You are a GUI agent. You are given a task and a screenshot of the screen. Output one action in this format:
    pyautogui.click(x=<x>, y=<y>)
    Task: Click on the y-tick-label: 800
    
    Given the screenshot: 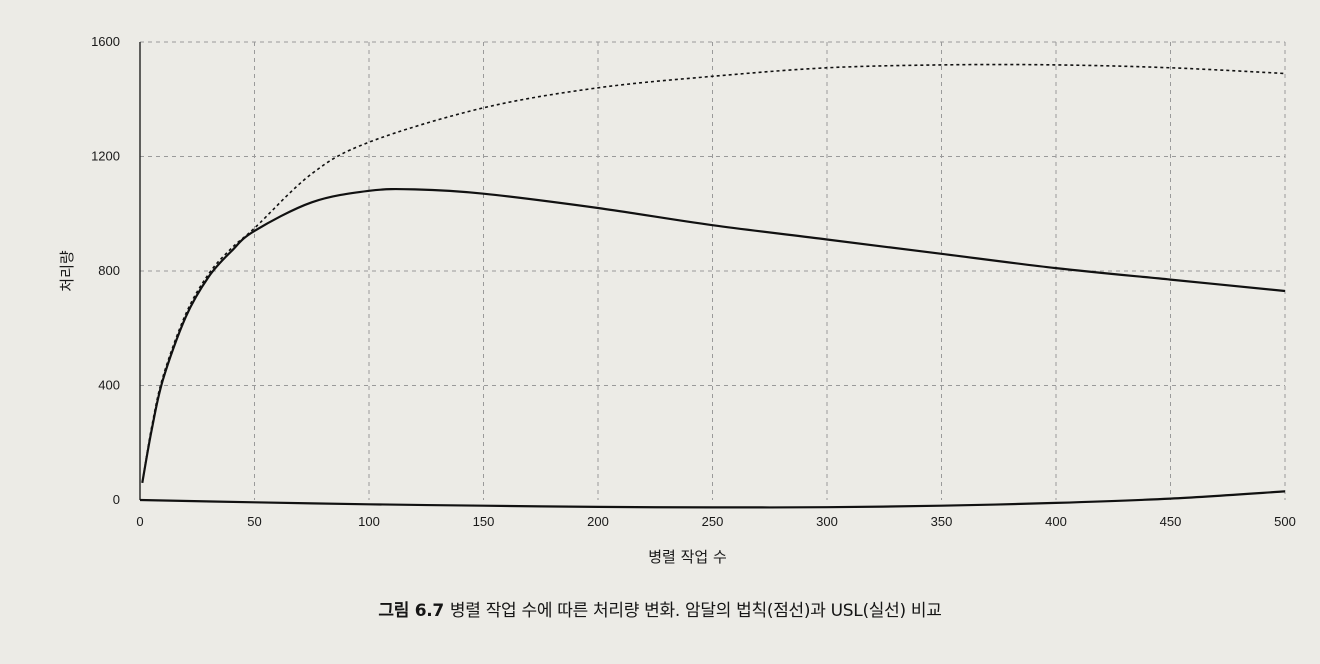 What is the action you would take?
    pyautogui.click(x=109, y=270)
    